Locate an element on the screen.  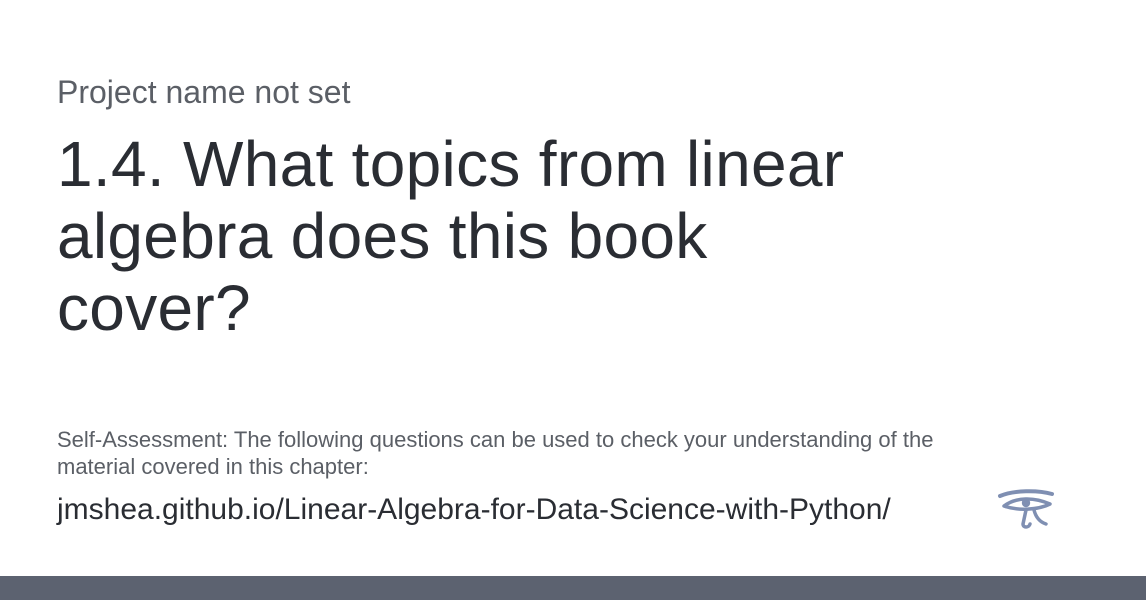
bottom-bar is located at coordinates (573, 588).